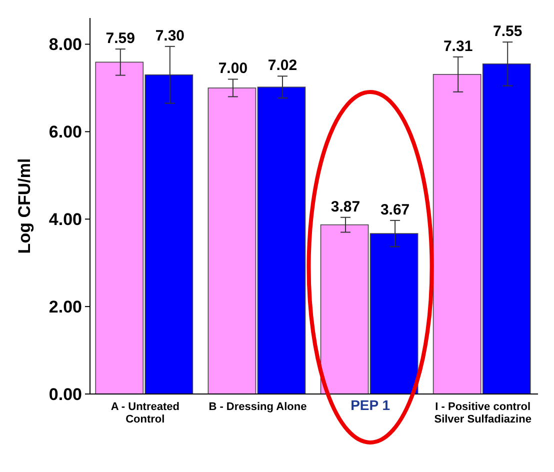 This screenshot has height=472, width=554. Describe the element at coordinates (458, 46) in the screenshot. I see `data-label: 7.31` at that location.